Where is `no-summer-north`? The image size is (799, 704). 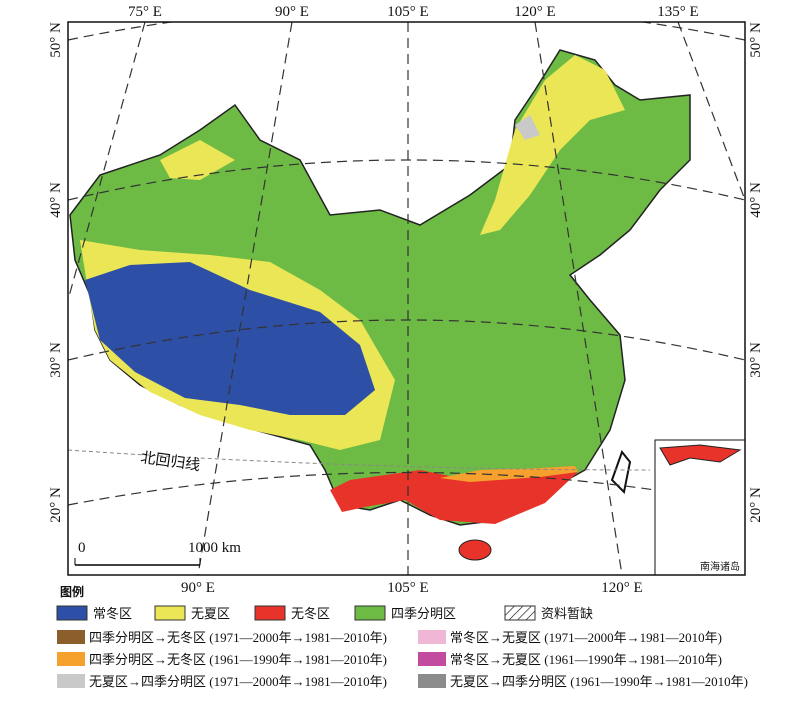
no-summer-north is located at coordinates (197, 160).